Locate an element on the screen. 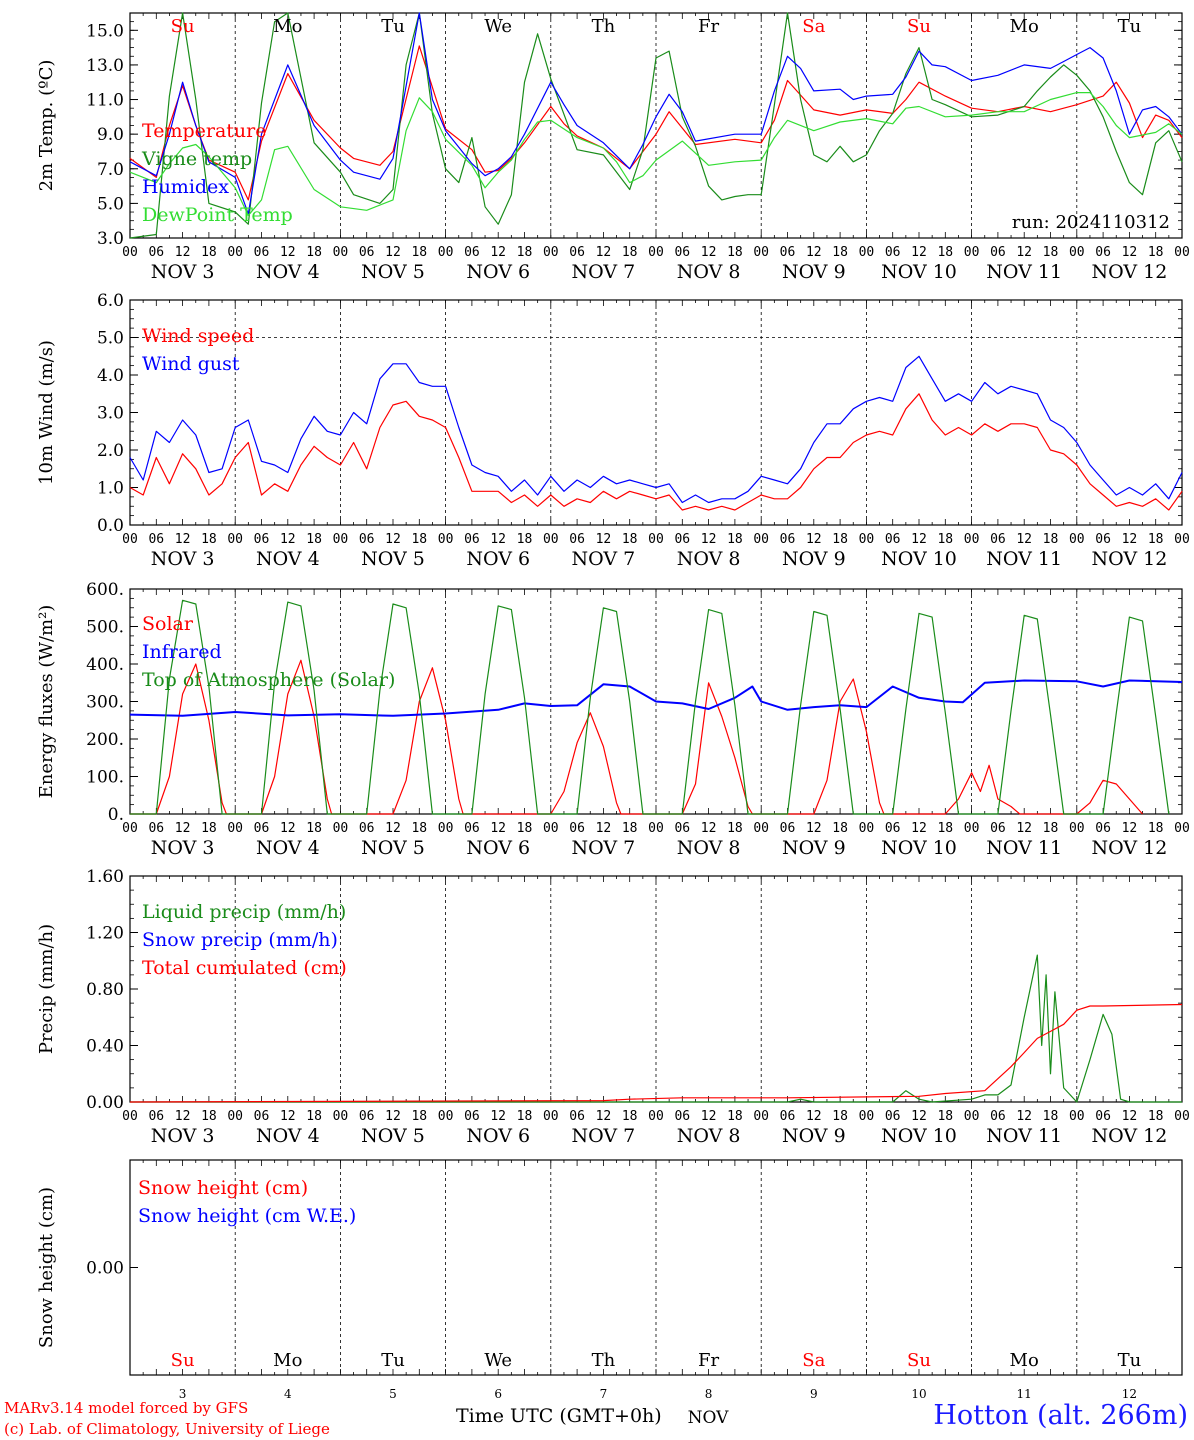 Image resolution: width=1194 pixels, height=1440 pixels. y-tick-label: 100. is located at coordinates (105, 778).